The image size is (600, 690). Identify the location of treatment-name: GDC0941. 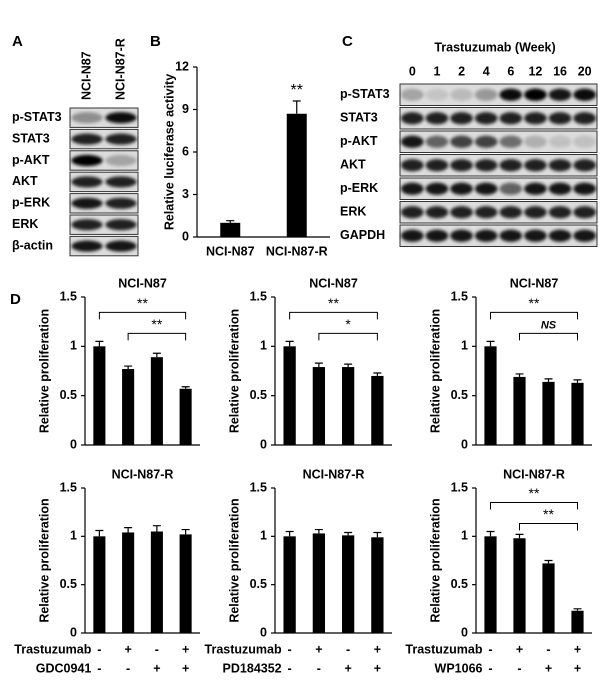
(64, 668).